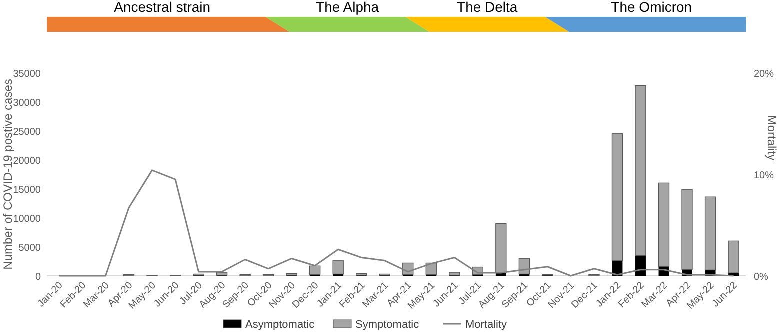 The image size is (777, 334). I want to click on y2-tick-label: 0%, so click(761, 277).